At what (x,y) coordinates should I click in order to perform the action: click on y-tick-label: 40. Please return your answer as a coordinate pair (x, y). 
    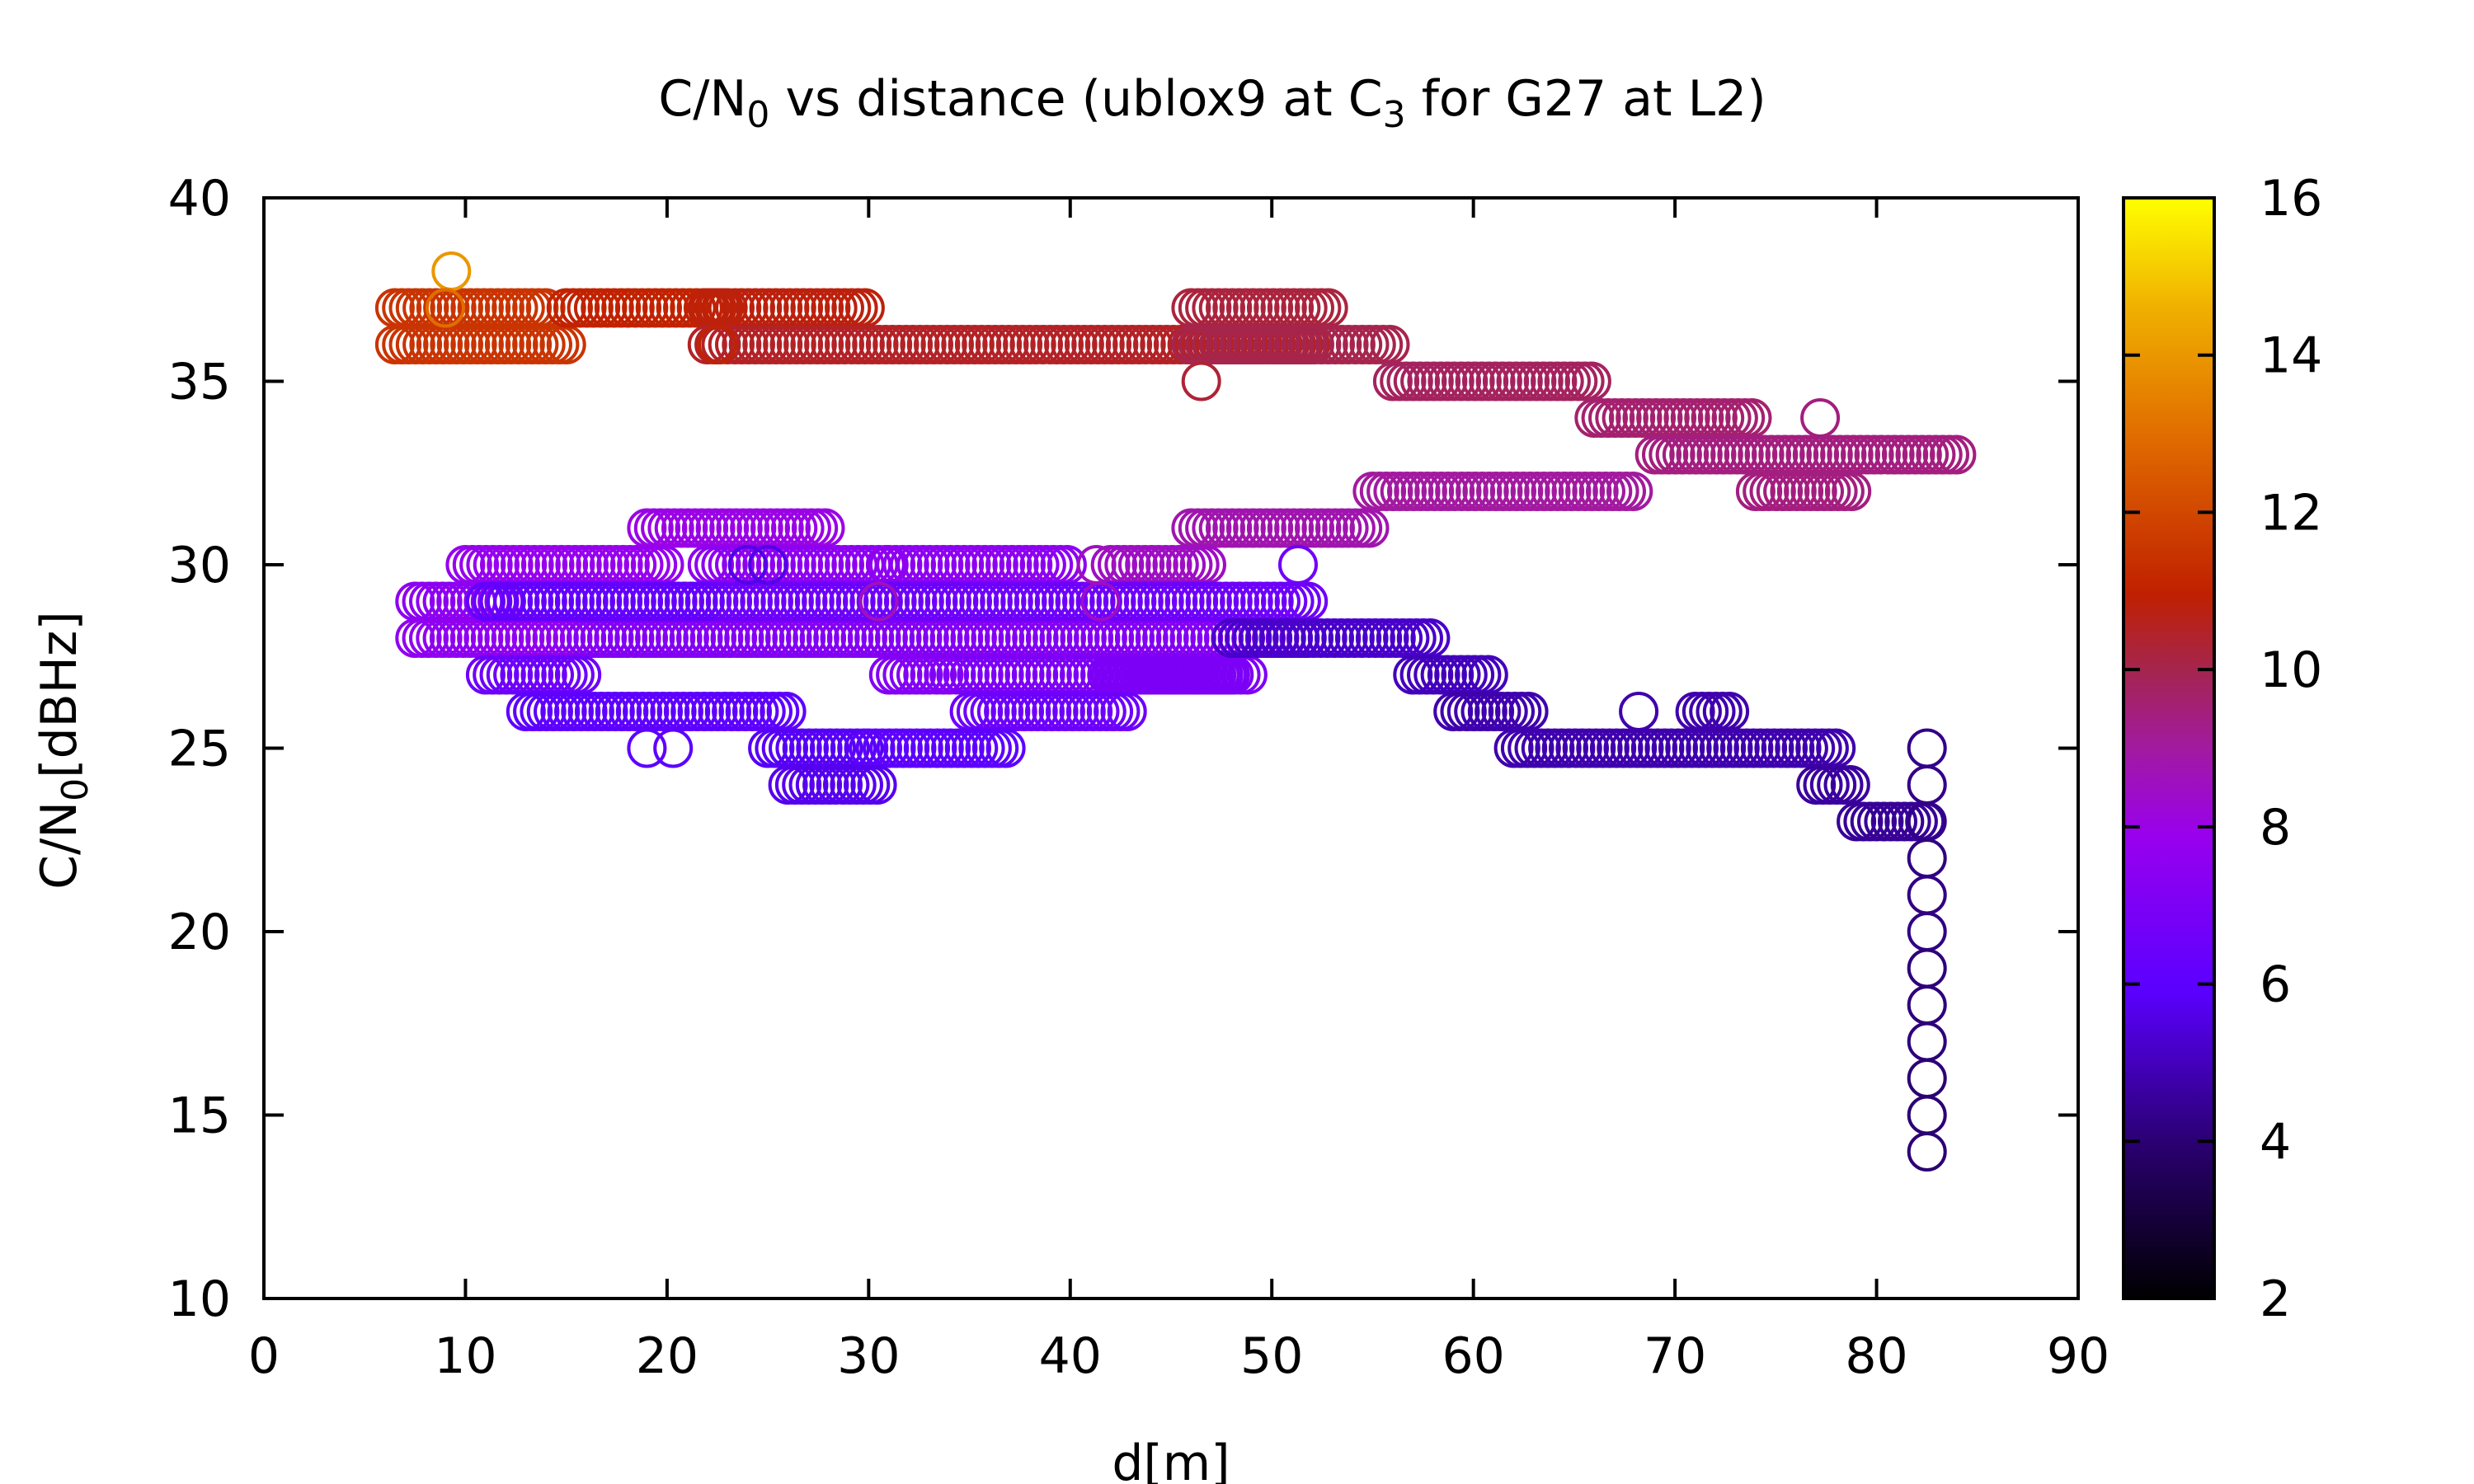
    Looking at the image, I should click on (199, 199).